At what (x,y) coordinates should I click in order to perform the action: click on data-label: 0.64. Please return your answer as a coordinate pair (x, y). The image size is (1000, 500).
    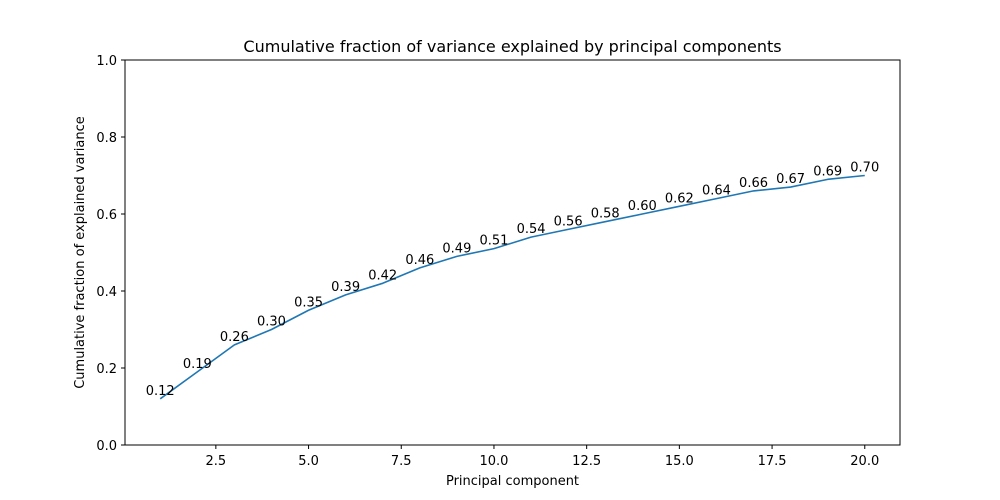
    Looking at the image, I should click on (716, 191).